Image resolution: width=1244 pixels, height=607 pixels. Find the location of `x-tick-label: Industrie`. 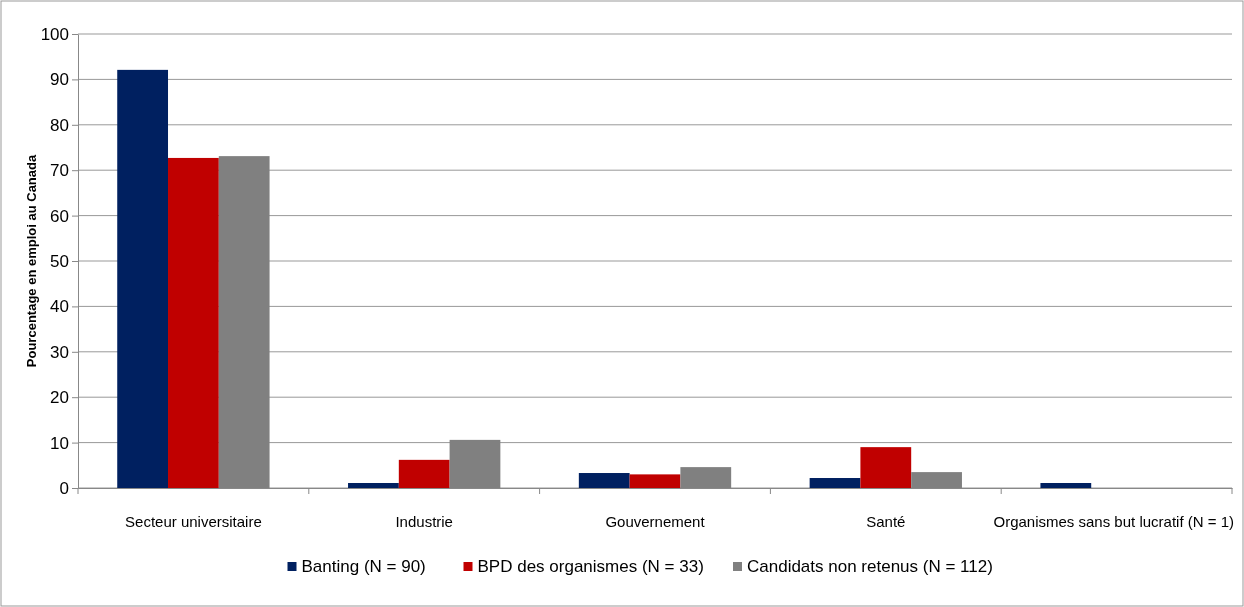

x-tick-label: Industrie is located at coordinates (424, 521).